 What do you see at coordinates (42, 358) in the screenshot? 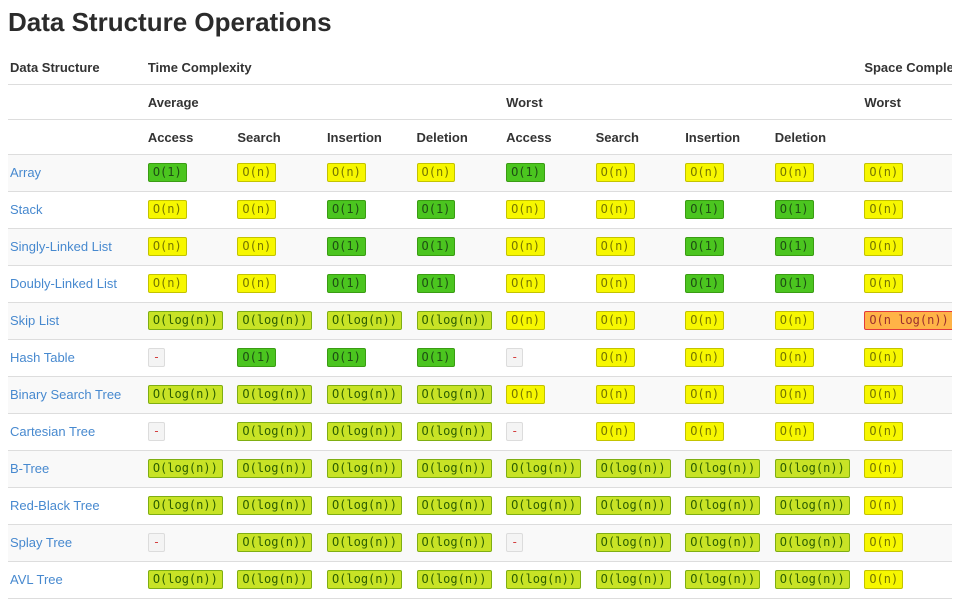
I see `row-label-link: Hash Table` at bounding box center [42, 358].